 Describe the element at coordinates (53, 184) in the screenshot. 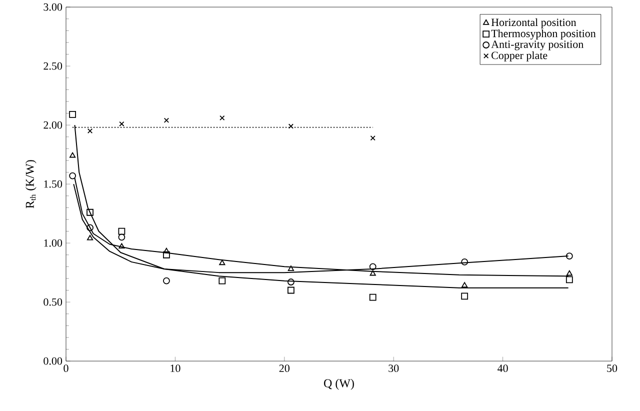

I see `y-tick-label: 1.50` at that location.